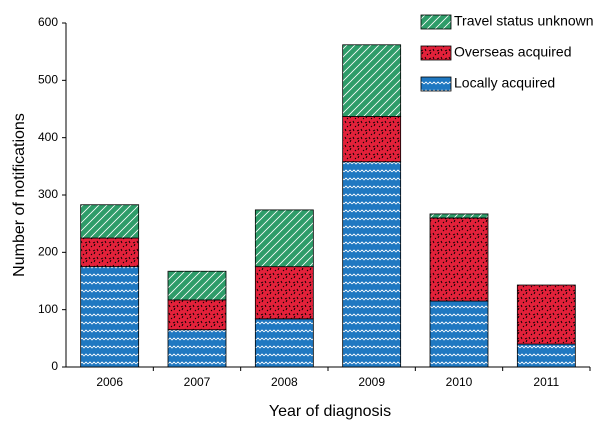 The width and height of the screenshot is (608, 429). What do you see at coordinates (371, 382) in the screenshot?
I see `x-tick-label: 2009` at bounding box center [371, 382].